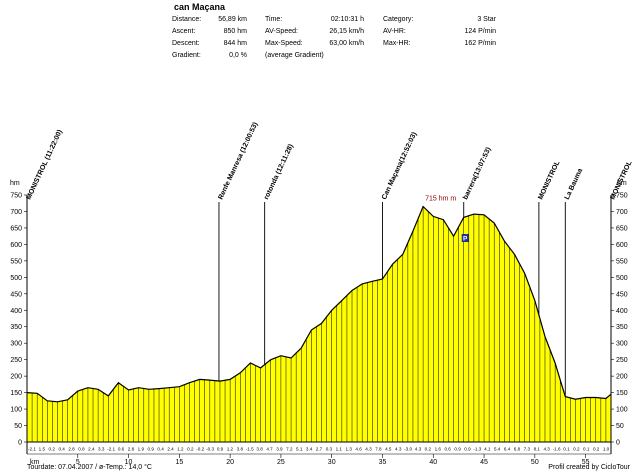 The width and height of the screenshot is (640, 473). What do you see at coordinates (16, 393) in the screenshot?
I see `y-tick-label-left: 150` at bounding box center [16, 393].